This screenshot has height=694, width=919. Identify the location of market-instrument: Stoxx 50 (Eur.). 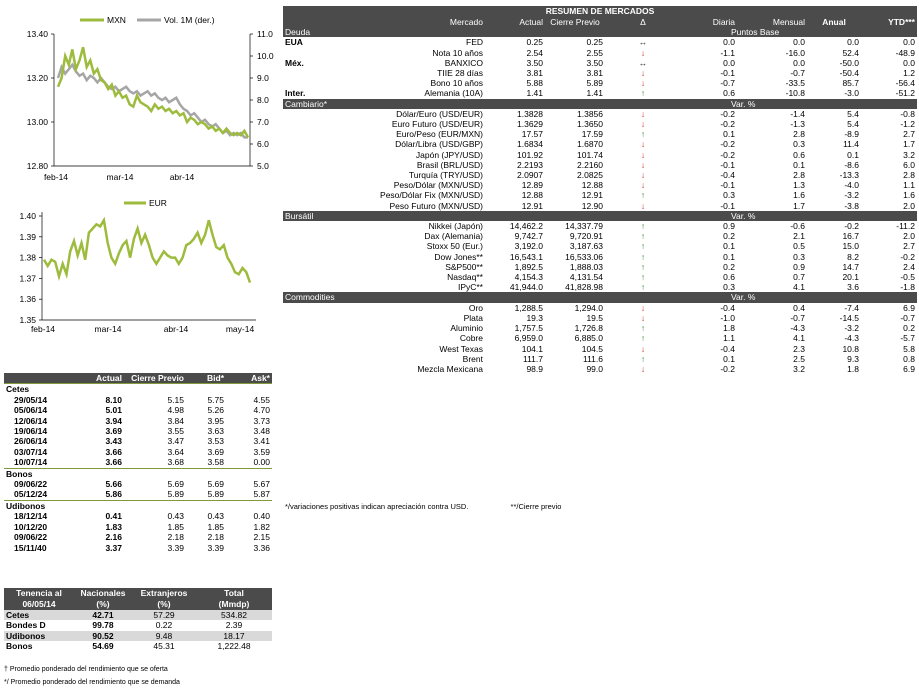
(454, 246).